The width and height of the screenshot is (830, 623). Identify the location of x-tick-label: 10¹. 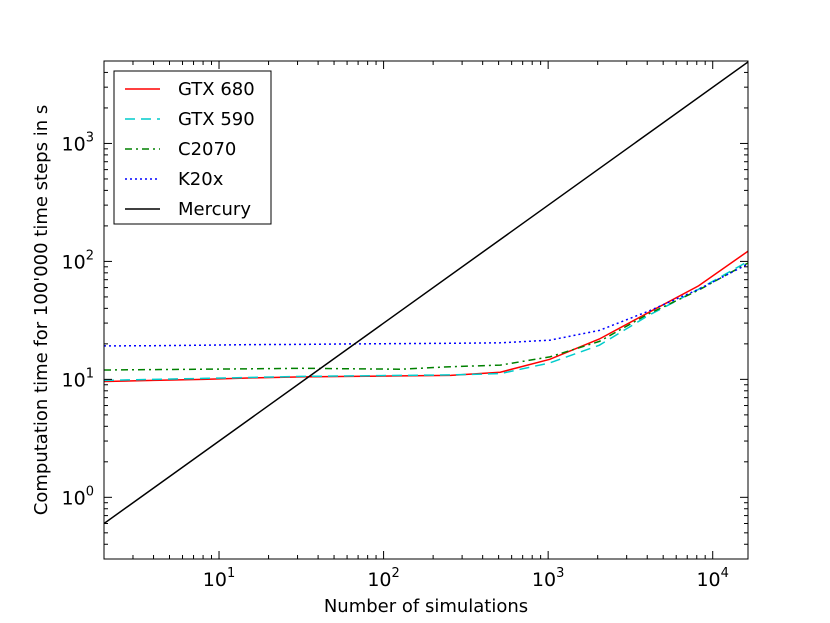
(219, 578).